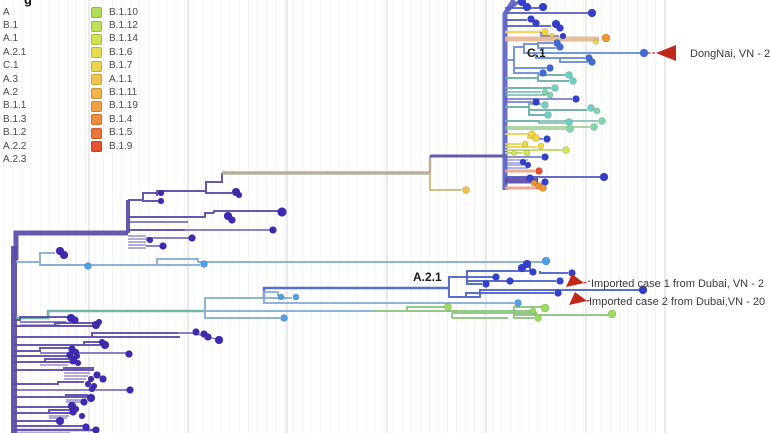 This screenshot has height=433, width=770. What do you see at coordinates (114, 39) in the screenshot?
I see `legend-item-B.1.14: B.1.14` at bounding box center [114, 39].